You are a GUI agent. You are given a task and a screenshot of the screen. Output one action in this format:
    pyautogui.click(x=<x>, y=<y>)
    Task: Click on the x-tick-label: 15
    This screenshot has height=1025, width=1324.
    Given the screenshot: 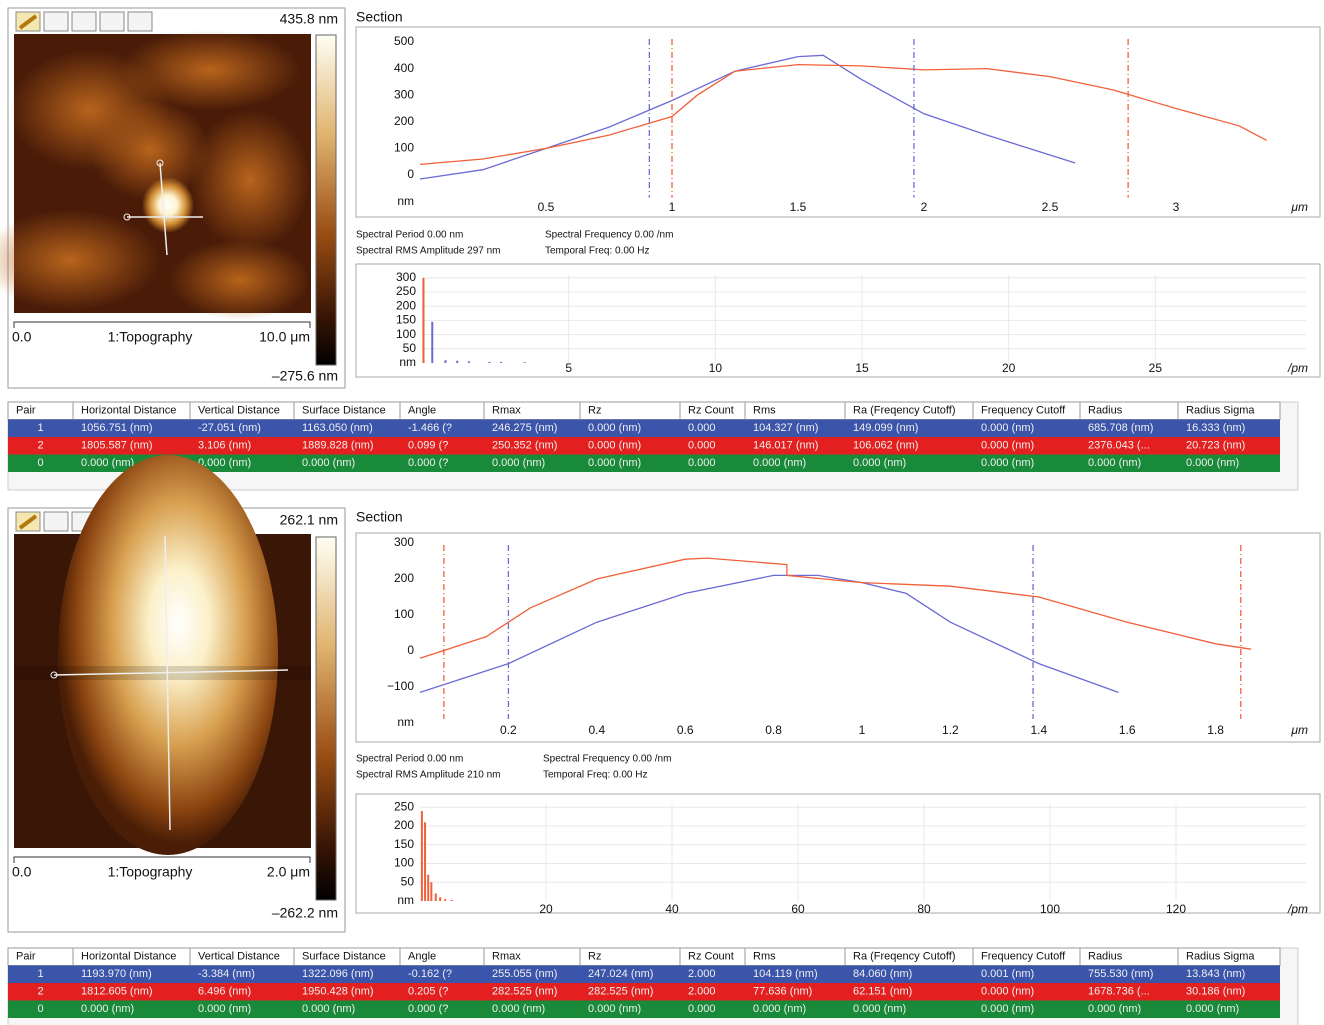 What is the action you would take?
    pyautogui.click(x=862, y=368)
    